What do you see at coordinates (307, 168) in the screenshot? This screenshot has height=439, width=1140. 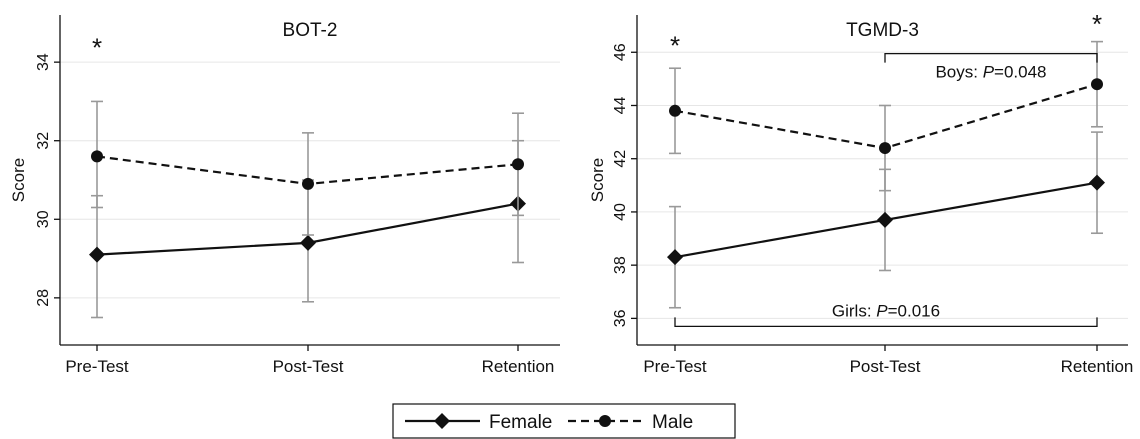 I see `series-male` at bounding box center [307, 168].